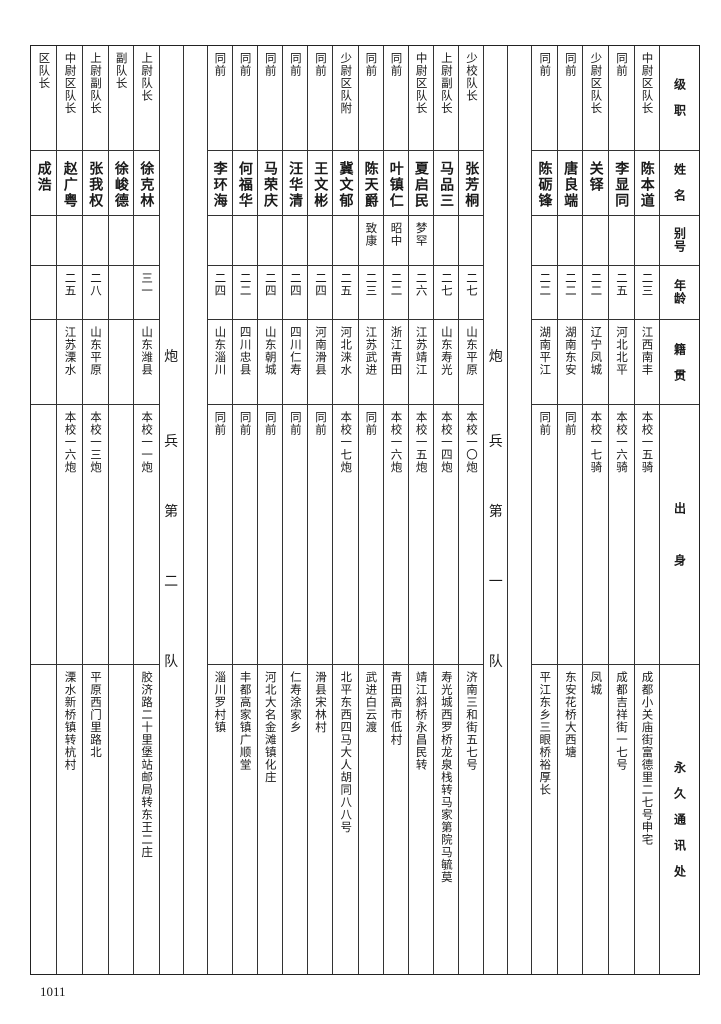 The height and width of the screenshot is (1024, 721). Describe the element at coordinates (269, 184) in the screenshot. I see `name-text: 马荣庆` at that location.